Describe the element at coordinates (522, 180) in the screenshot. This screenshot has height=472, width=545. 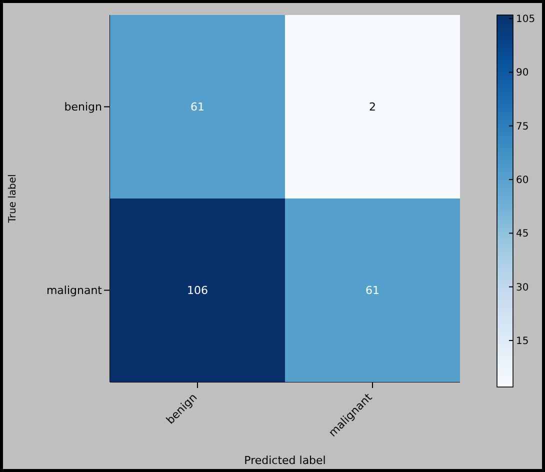
I see `color-bar-label: 60` at that location.